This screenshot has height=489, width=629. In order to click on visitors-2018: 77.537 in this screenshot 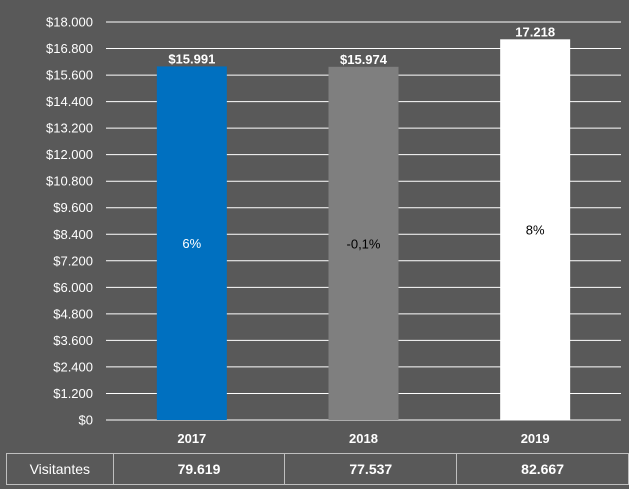, I will do `click(371, 469)`.